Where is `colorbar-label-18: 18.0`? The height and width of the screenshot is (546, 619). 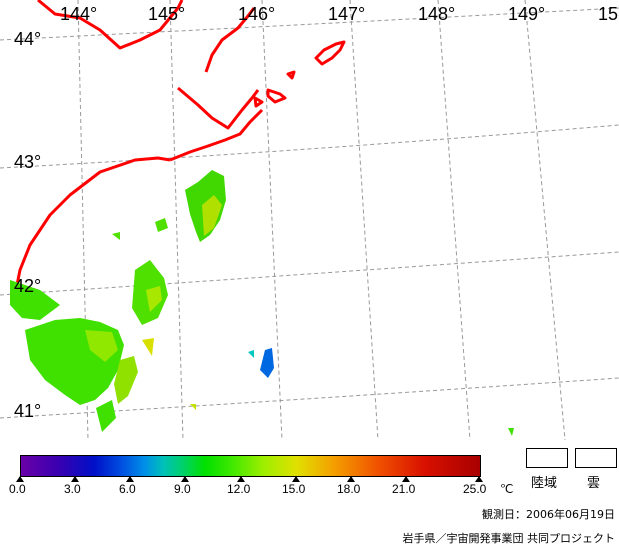
colorbar-label-18: 18.0 is located at coordinates (349, 489).